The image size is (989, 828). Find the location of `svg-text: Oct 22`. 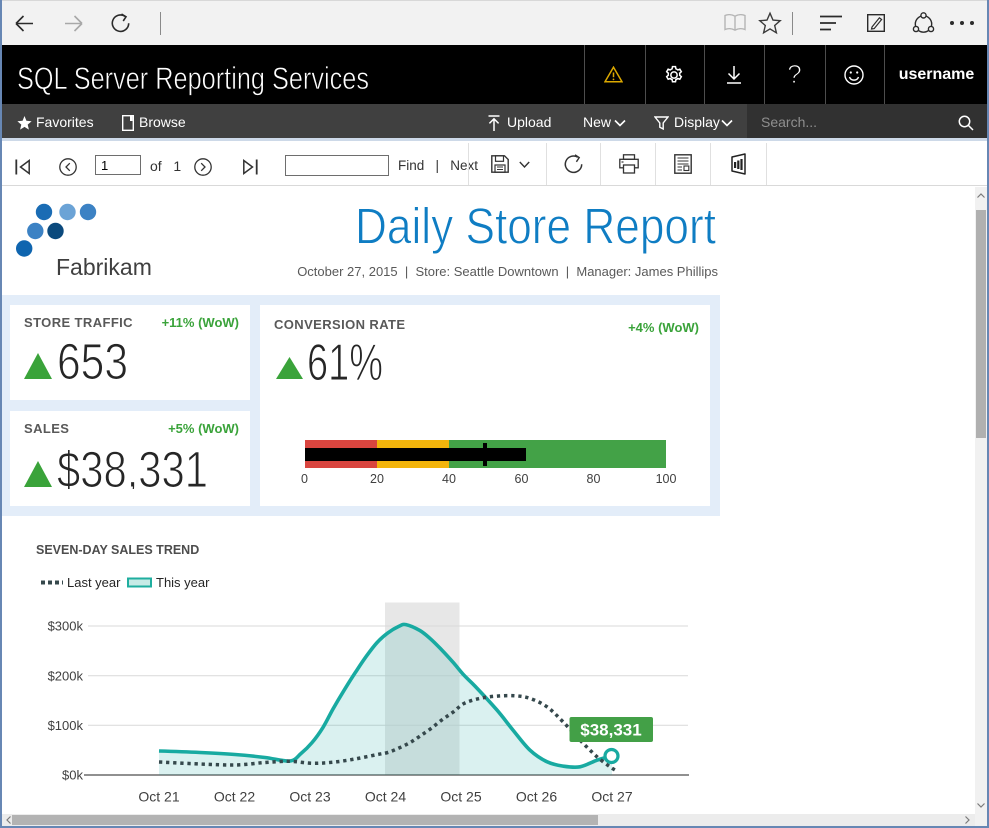

svg-text: Oct 22 is located at coordinates (234, 797).